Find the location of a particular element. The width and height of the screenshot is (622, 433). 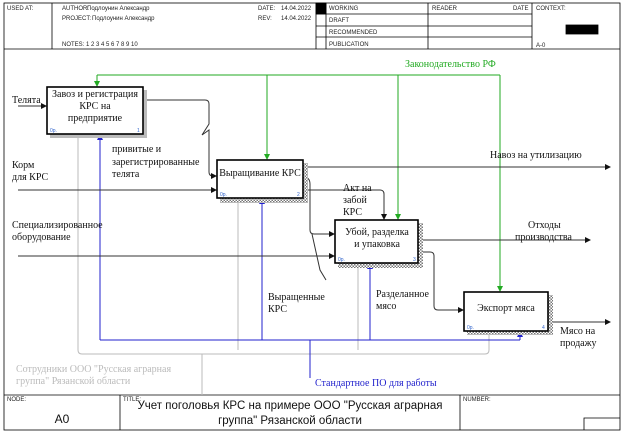

rev-value: 14.04.2022 is located at coordinates (296, 19).